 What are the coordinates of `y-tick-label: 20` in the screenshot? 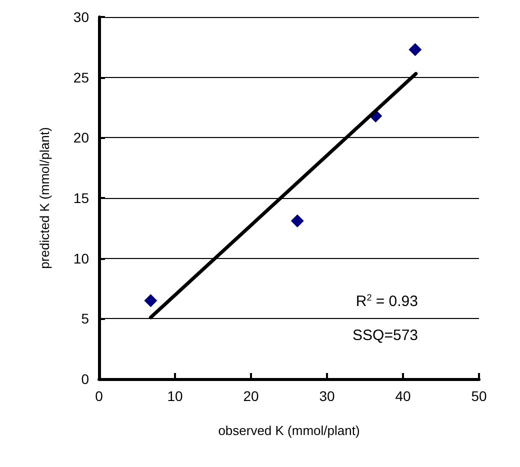 It's located at (81, 138).